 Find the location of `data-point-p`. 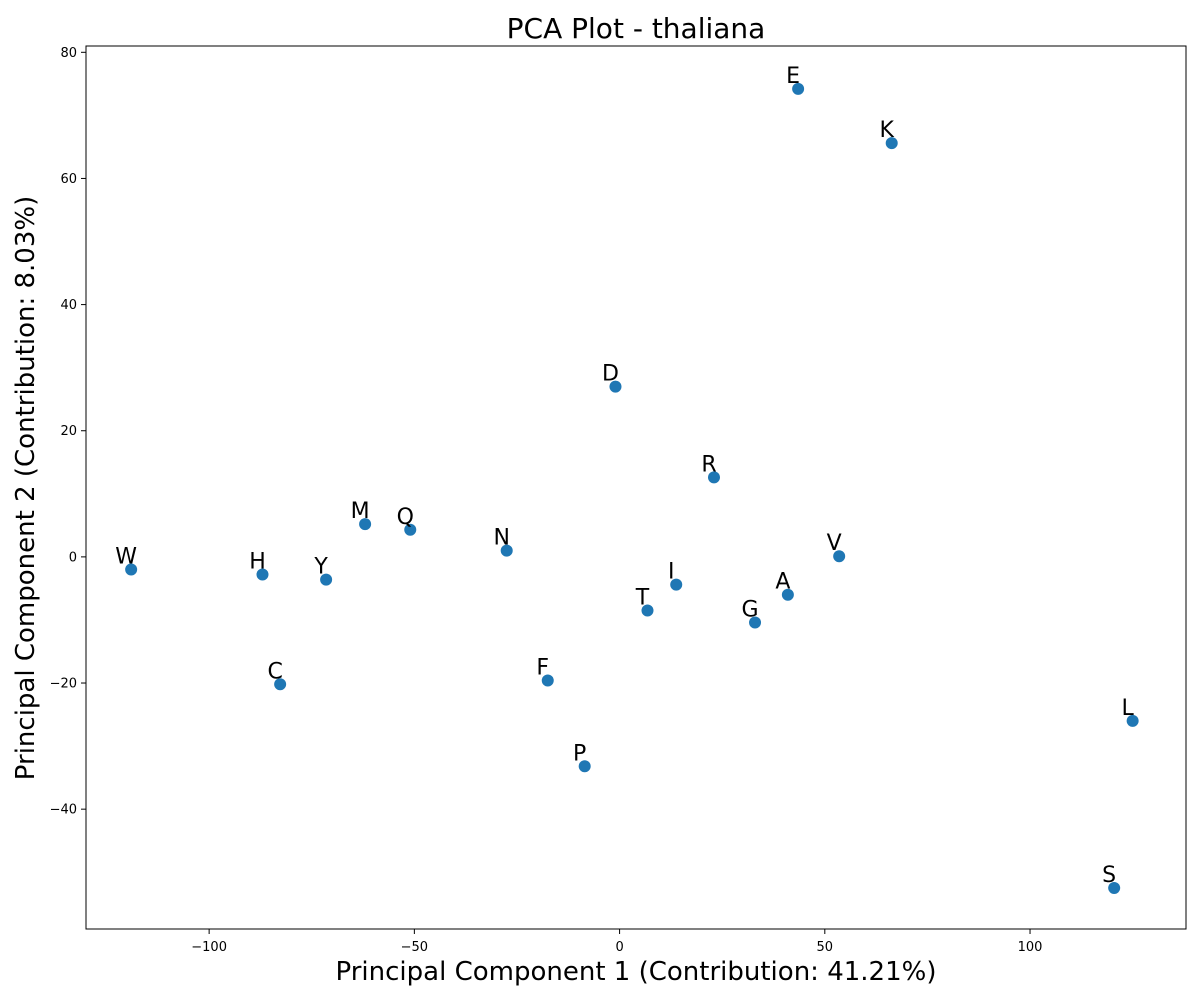

data-point-p is located at coordinates (584, 766).